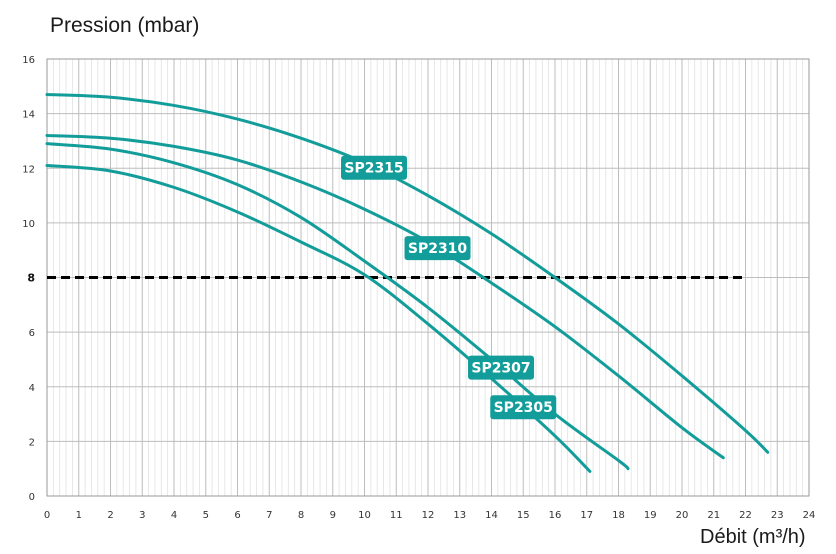 This screenshot has height=554, width=836. Describe the element at coordinates (32, 442) in the screenshot. I see `y-tick-label: 2` at that location.